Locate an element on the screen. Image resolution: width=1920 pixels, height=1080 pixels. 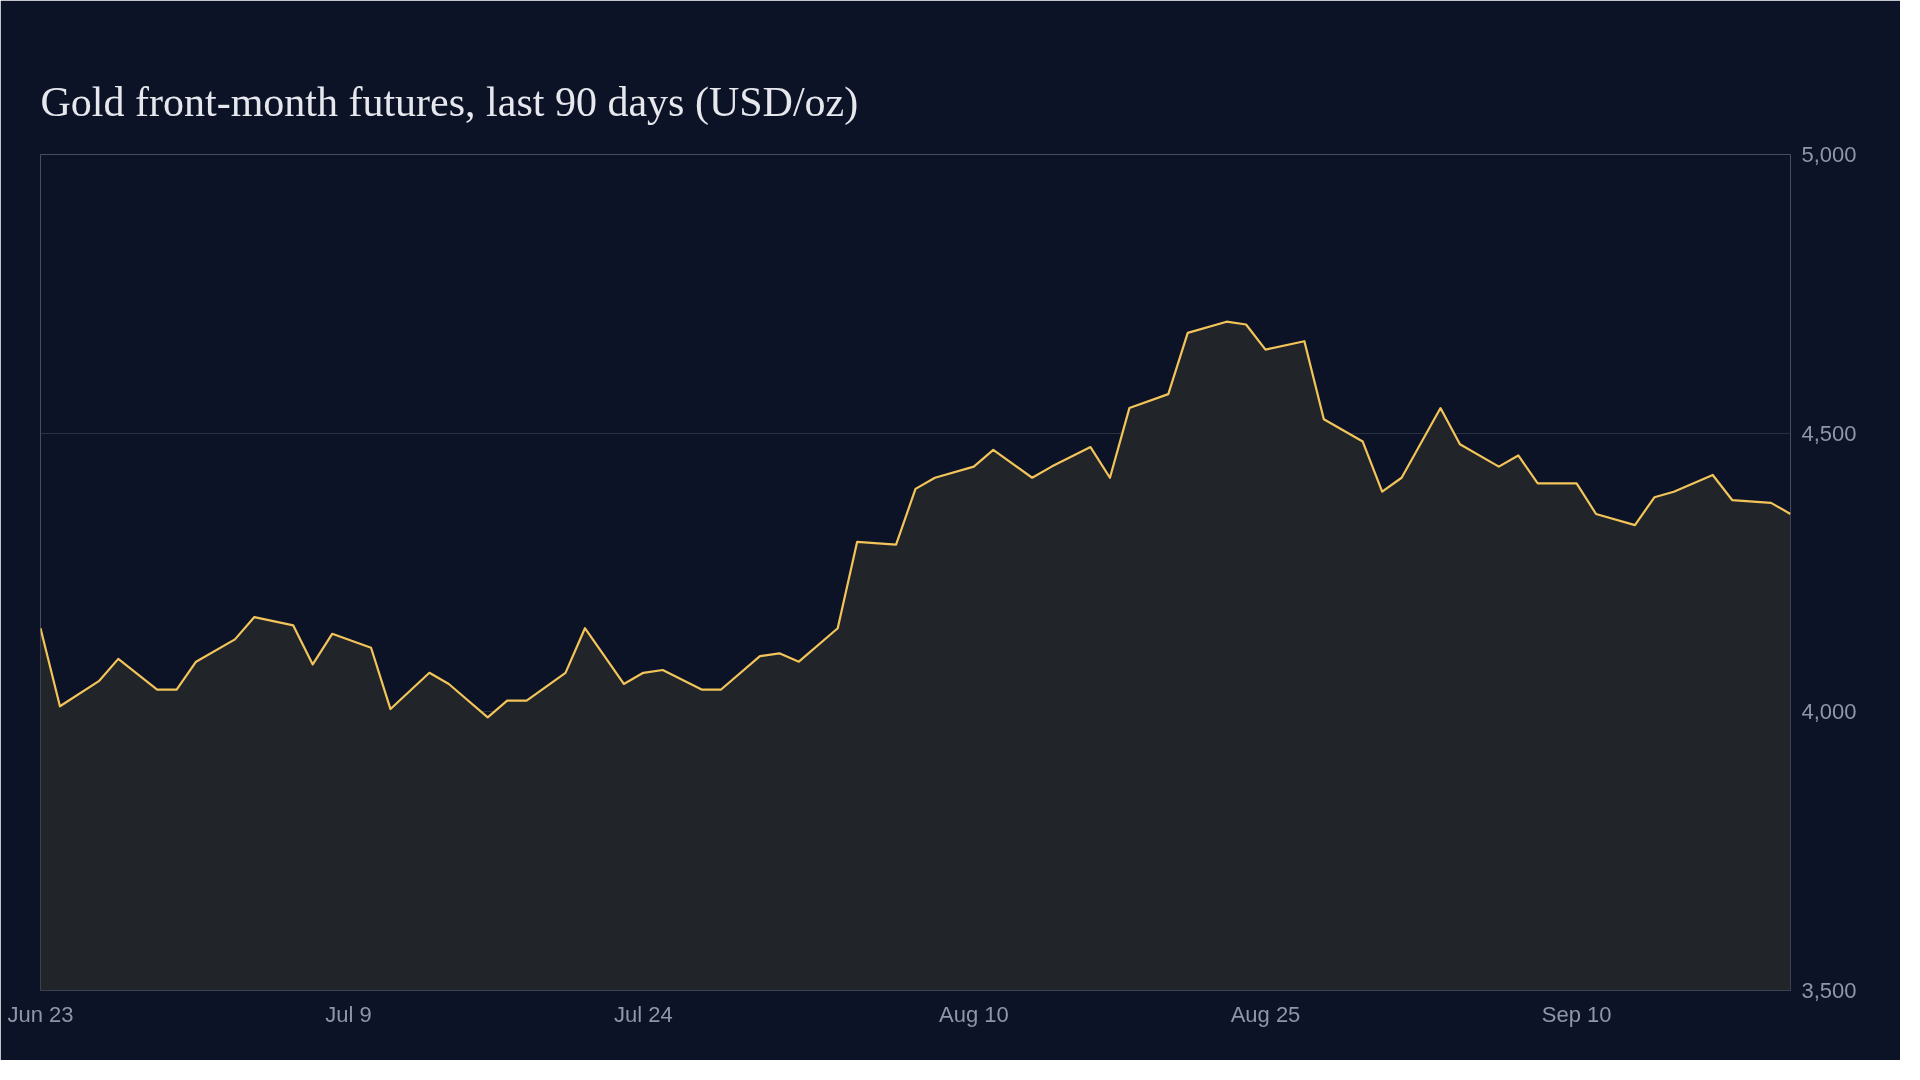
x-tick-label: Jun 23 is located at coordinates (40, 1014).